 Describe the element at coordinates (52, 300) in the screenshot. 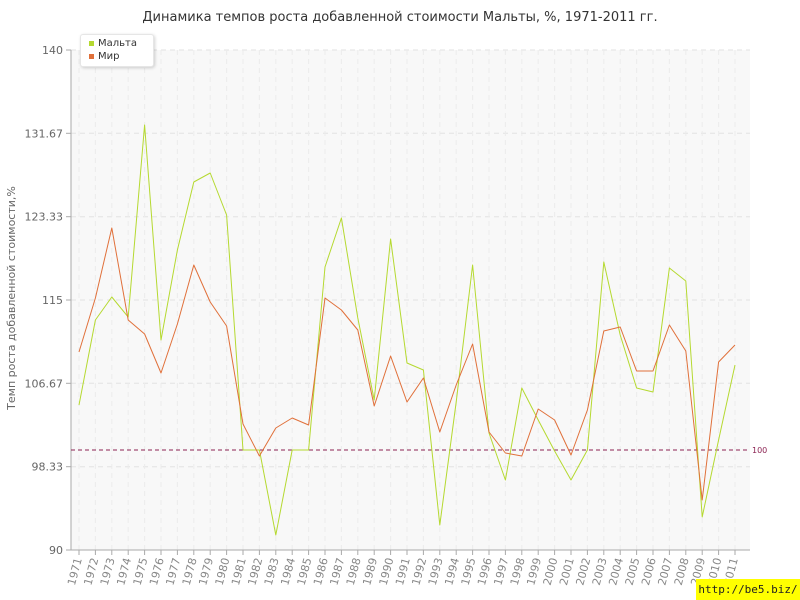

I see `y-tick-label: 115` at that location.